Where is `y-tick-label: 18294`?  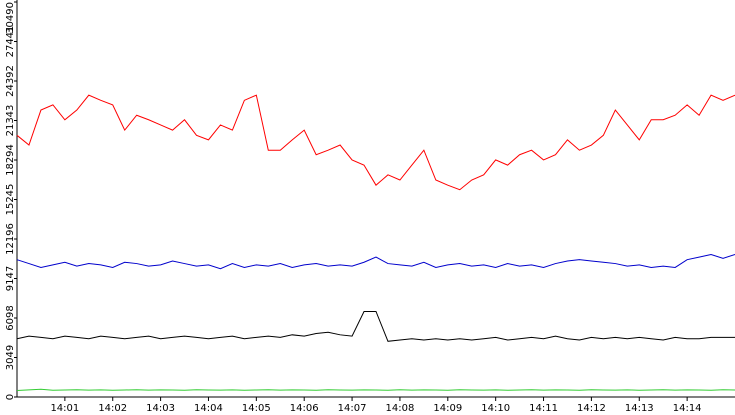 y-tick-label: 18294 is located at coordinates (10, 160).